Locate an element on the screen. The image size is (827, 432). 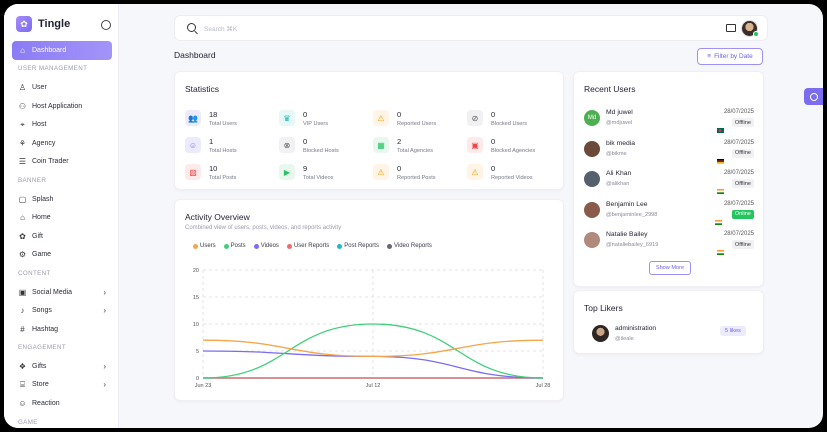
sidebar-item-label: Coin Trader is located at coordinates (50, 162).